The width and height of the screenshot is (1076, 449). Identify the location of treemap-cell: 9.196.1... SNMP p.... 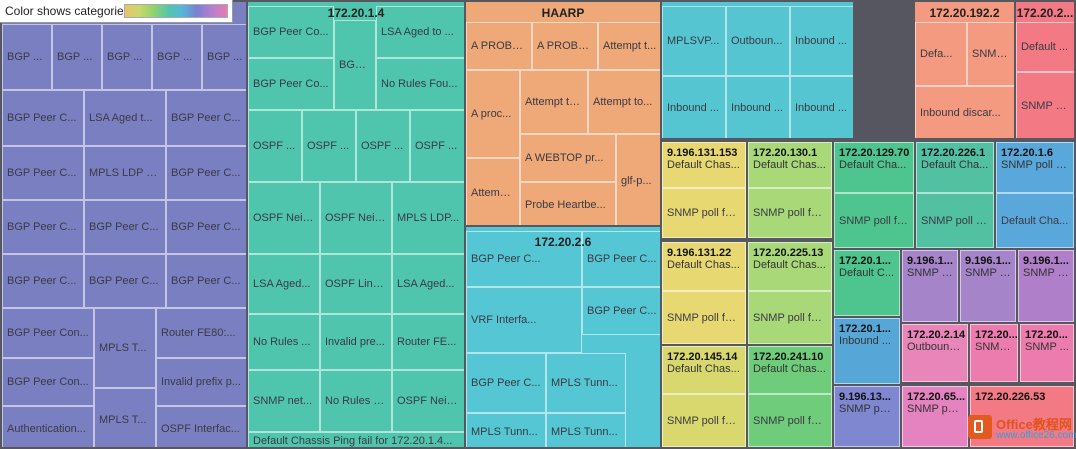
(1046, 286).